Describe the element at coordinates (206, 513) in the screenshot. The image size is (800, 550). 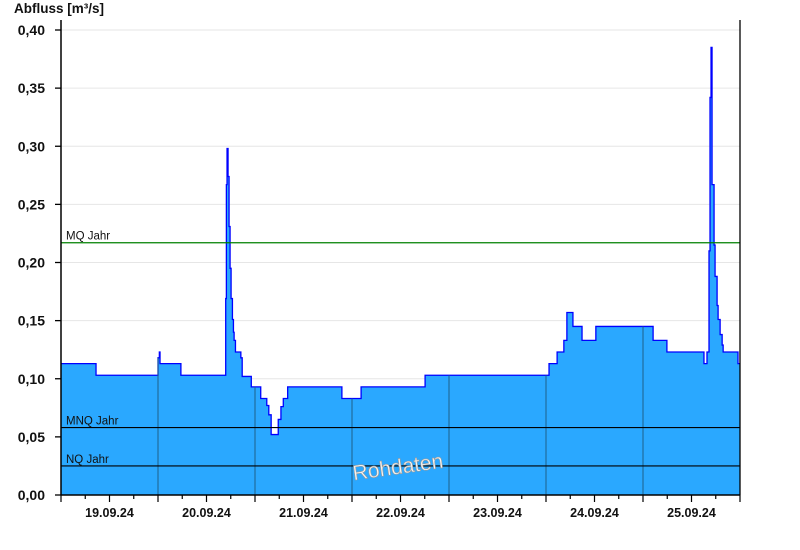
I see `x-tick-label: 20.09.24` at that location.